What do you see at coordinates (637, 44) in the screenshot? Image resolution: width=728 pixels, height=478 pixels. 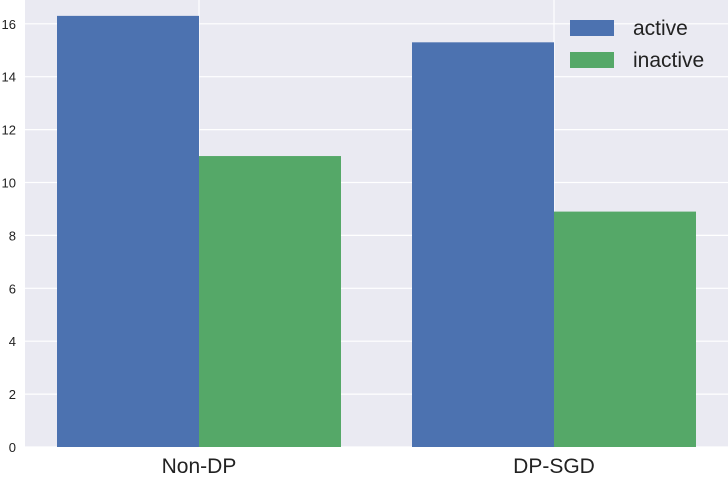 I see `legend: active inactive` at bounding box center [637, 44].